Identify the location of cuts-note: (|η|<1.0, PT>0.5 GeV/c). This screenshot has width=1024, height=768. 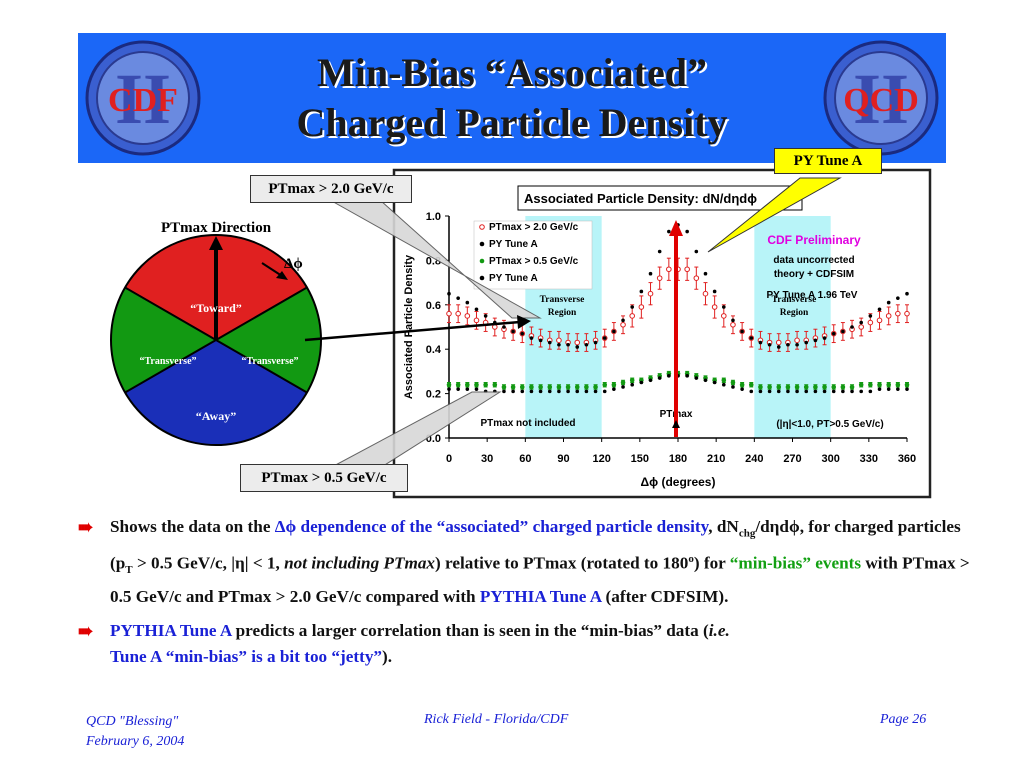
(829, 424).